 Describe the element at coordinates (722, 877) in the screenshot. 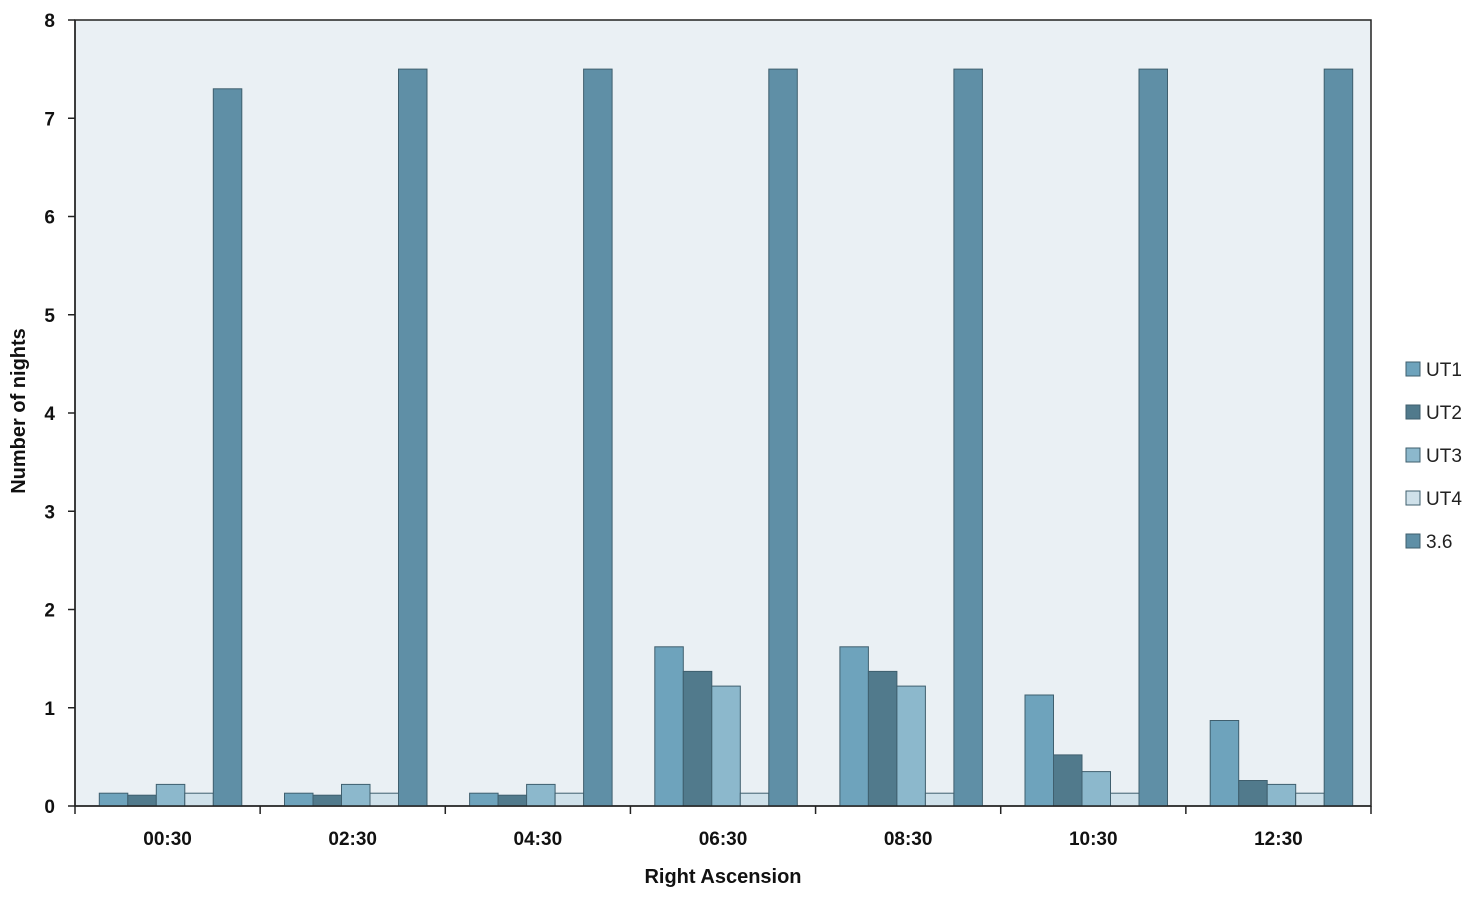

I see `x-axis-title: Right Ascension` at that location.